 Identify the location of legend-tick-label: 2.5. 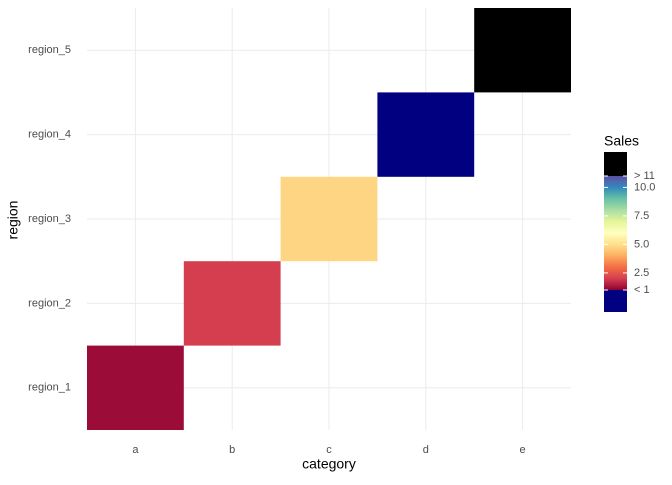
(641, 273).